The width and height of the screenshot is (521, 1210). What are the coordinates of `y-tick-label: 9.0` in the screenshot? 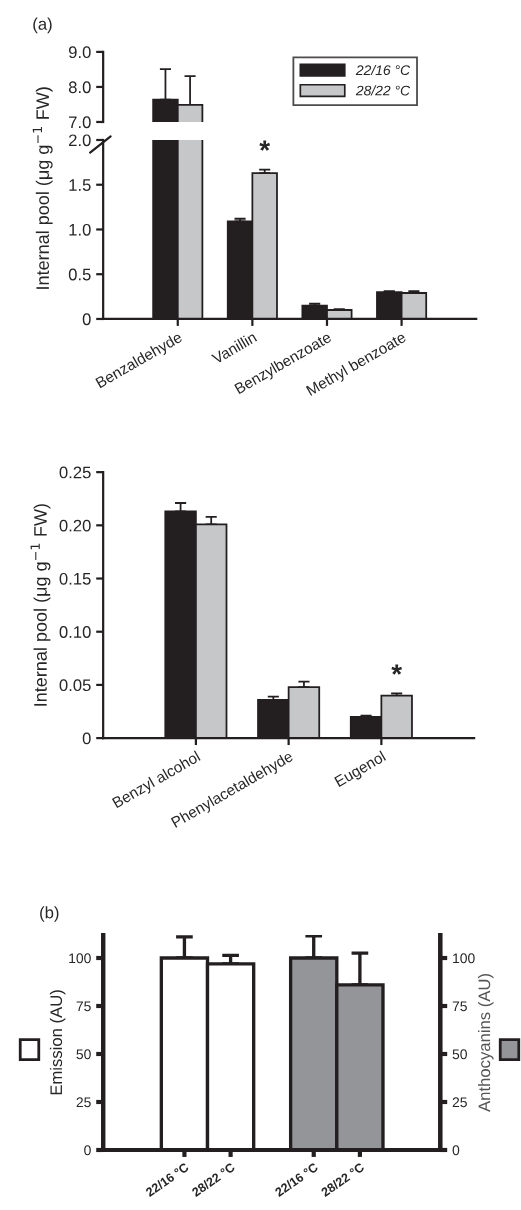 It's located at (79, 52).